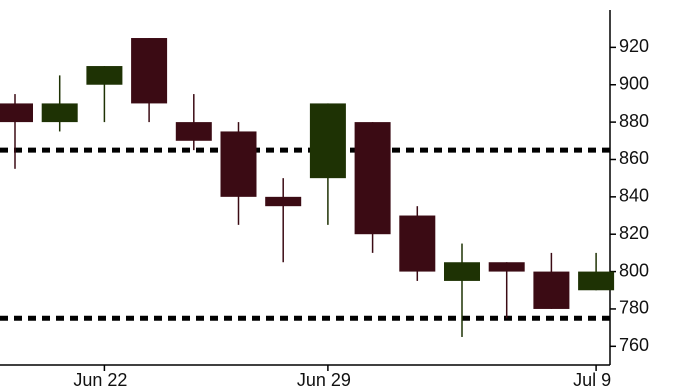  Describe the element at coordinates (634, 233) in the screenshot. I see `y-tick-label: 820` at that location.